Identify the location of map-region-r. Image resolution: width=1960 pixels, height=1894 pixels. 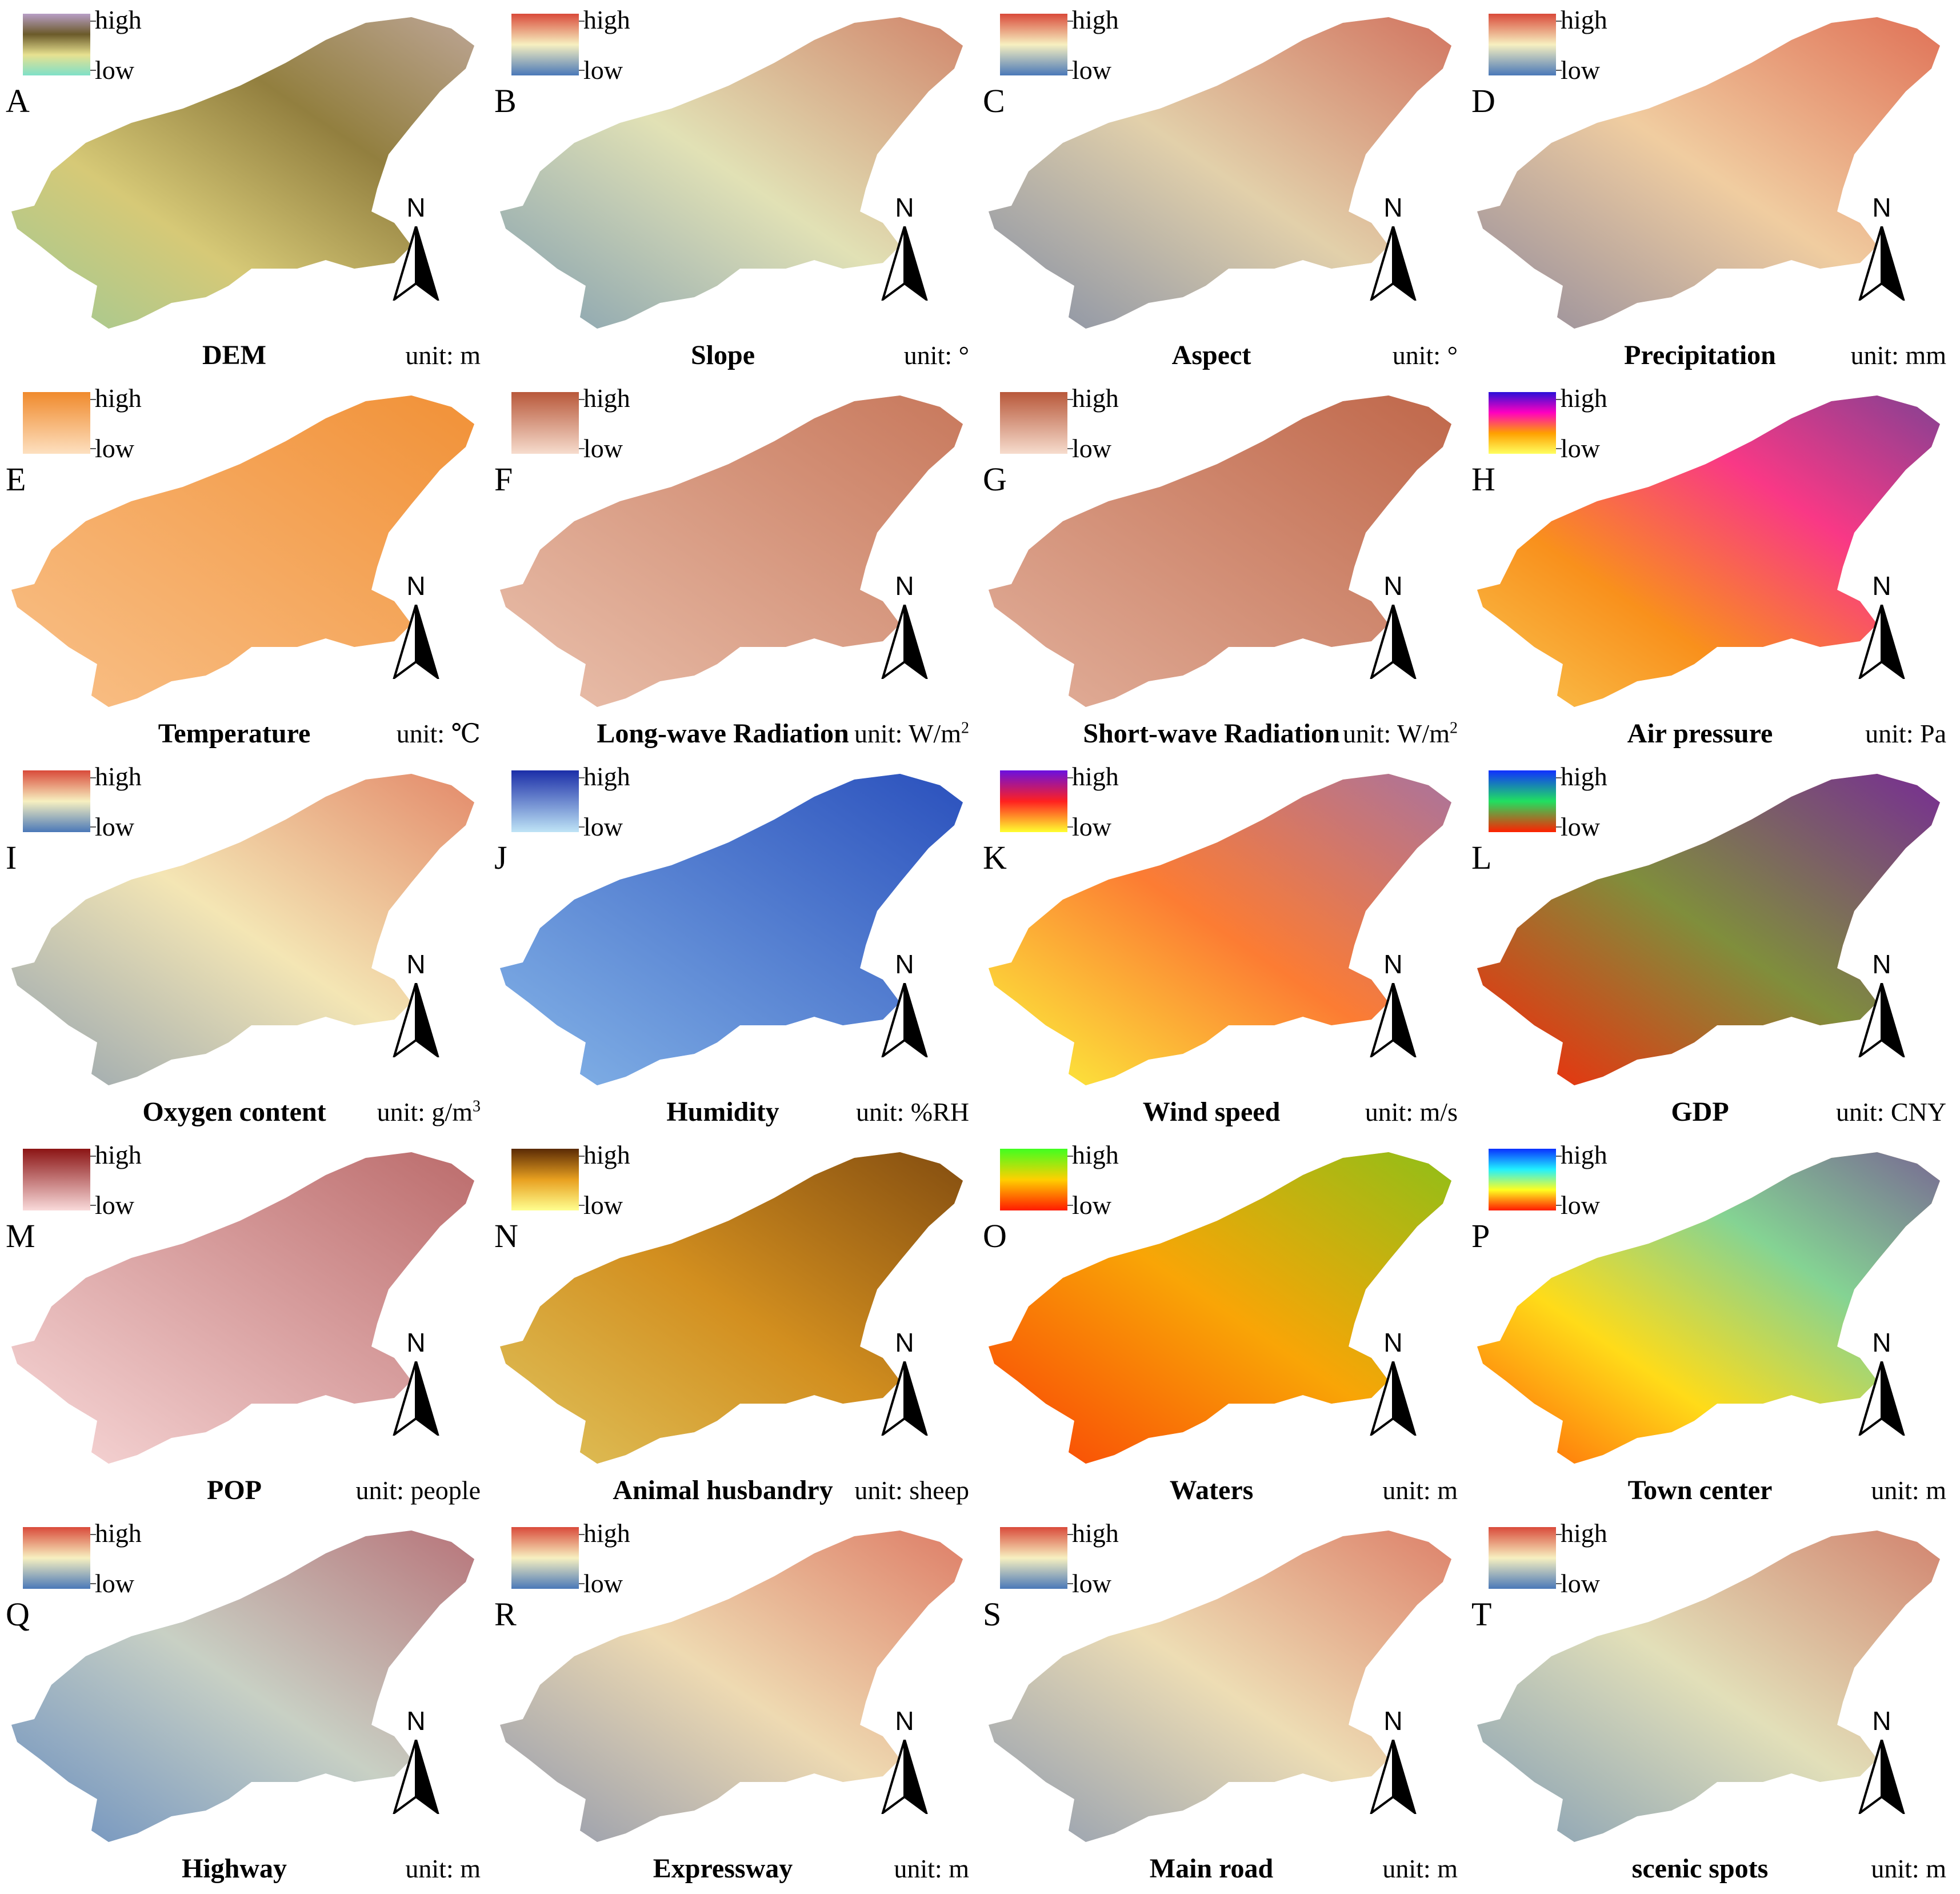
(731, 1686).